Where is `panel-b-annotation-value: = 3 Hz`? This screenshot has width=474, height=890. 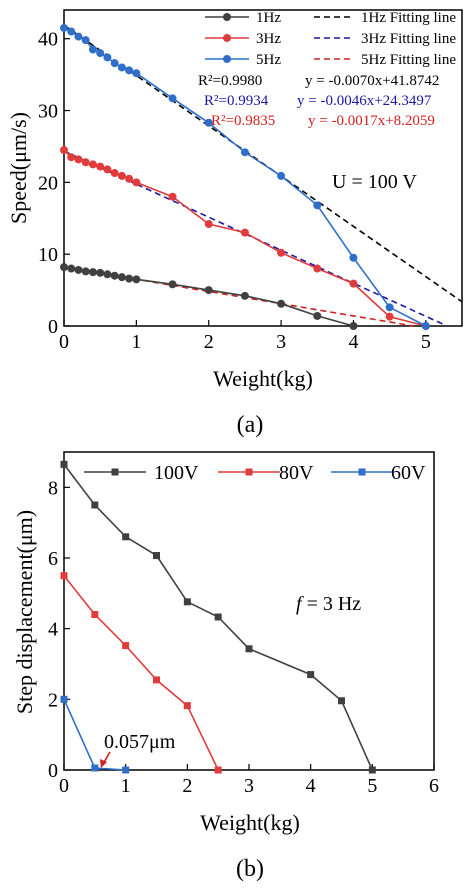 panel-b-annotation-value: = 3 Hz is located at coordinates (332, 604).